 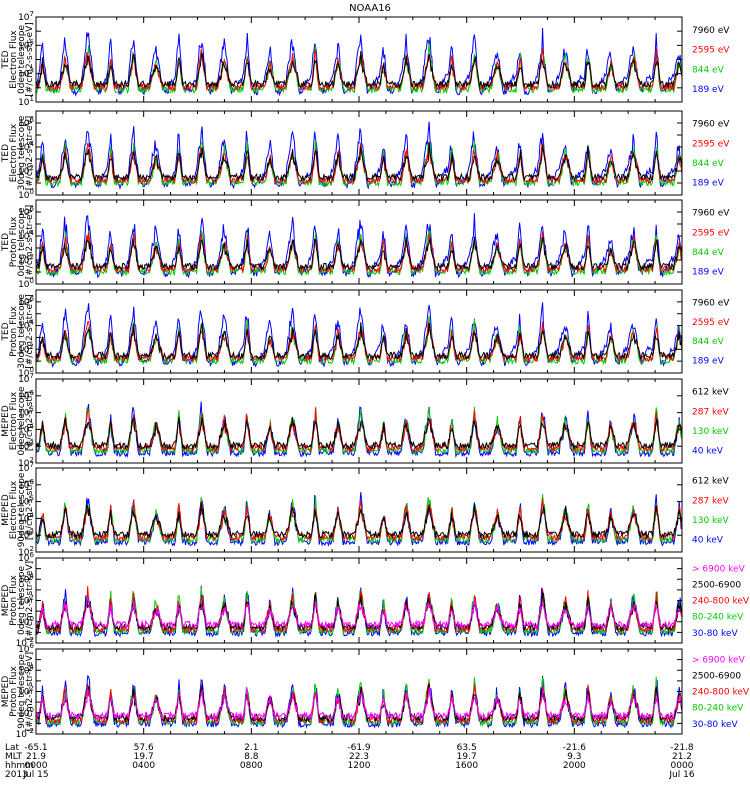 I want to click on legend-entry: 612 keV, so click(x=710, y=482).